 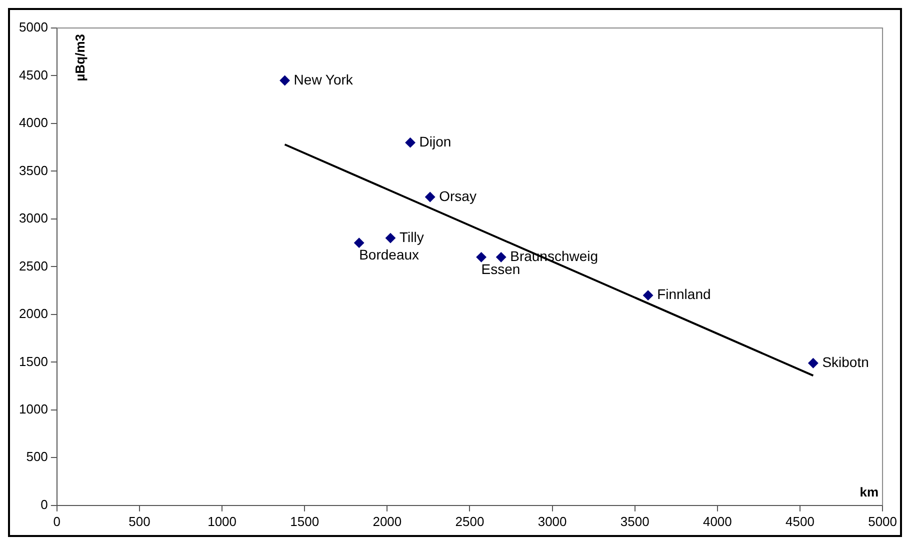 I want to click on y-tick-label: 500, so click(x=37, y=456).